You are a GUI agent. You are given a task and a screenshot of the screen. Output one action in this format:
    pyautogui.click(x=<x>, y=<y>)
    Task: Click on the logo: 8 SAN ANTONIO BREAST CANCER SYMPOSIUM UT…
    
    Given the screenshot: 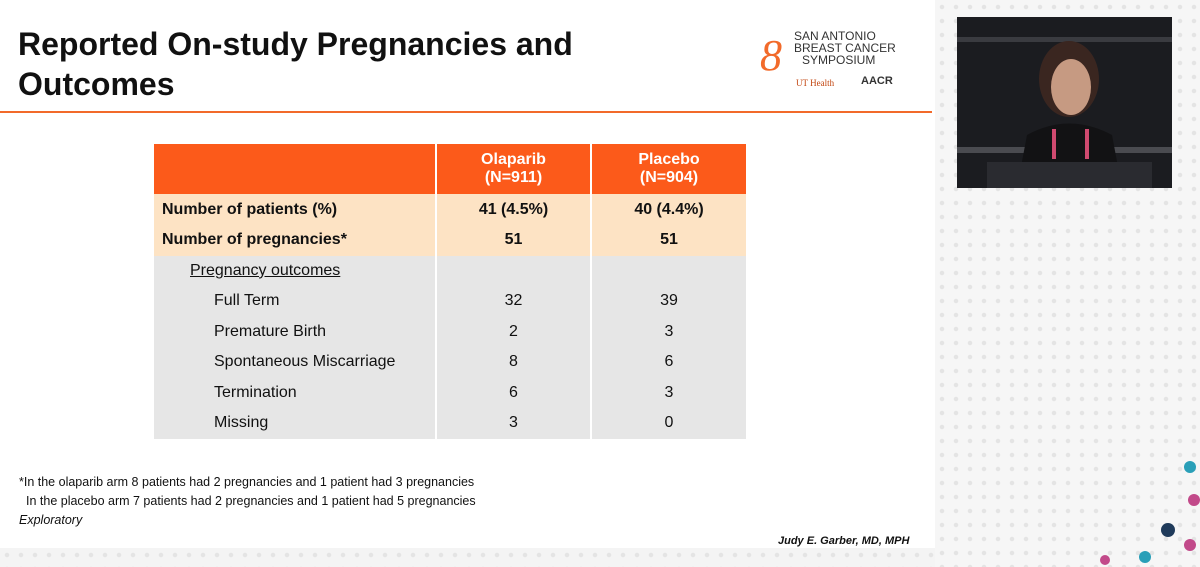 What is the action you would take?
    pyautogui.click(x=833, y=67)
    